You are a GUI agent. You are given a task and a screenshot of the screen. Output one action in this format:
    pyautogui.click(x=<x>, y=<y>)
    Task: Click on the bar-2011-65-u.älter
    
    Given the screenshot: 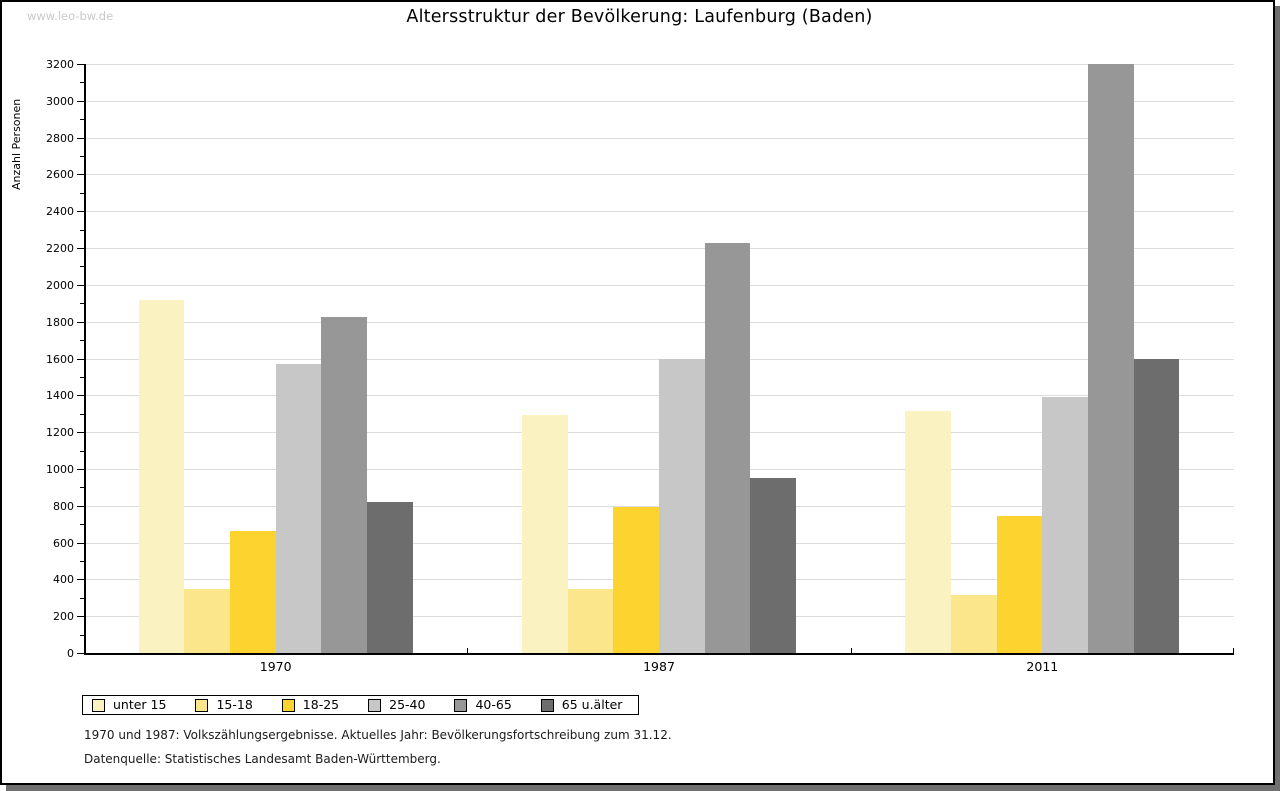 What is the action you would take?
    pyautogui.click(x=1156, y=505)
    